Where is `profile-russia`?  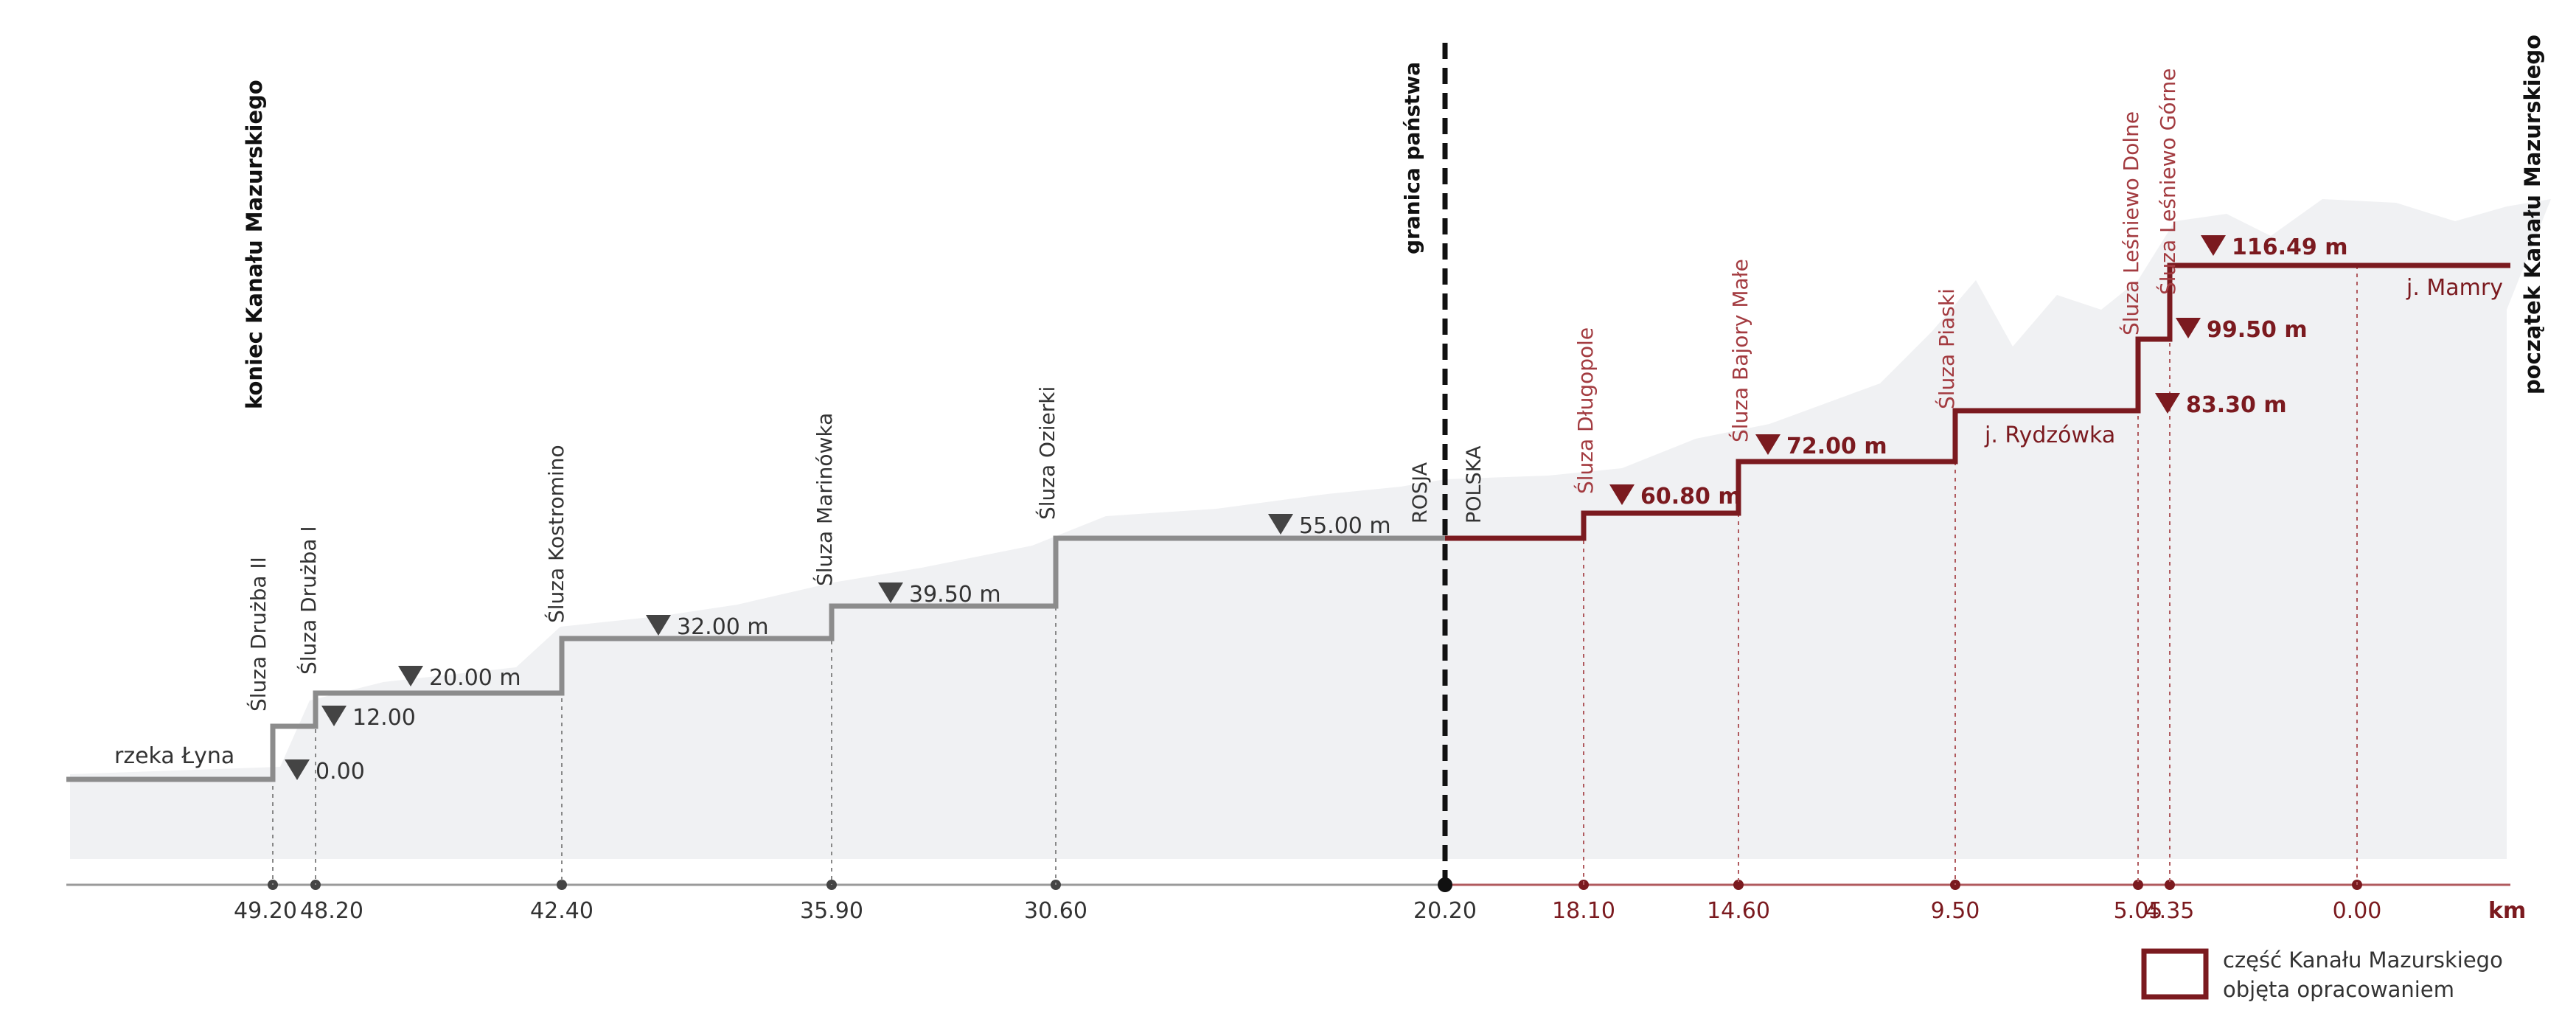
profile-russia is located at coordinates (756, 658).